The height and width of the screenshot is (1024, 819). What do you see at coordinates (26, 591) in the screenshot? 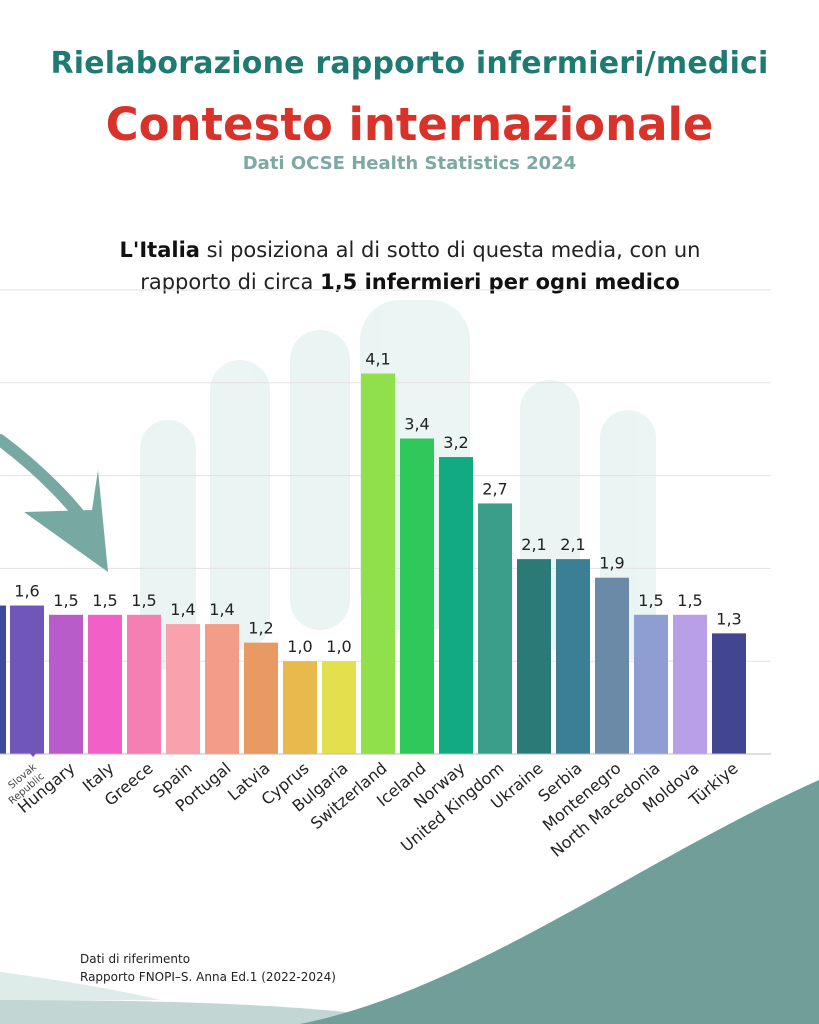
I see `data-label: 1,6` at bounding box center [26, 591].